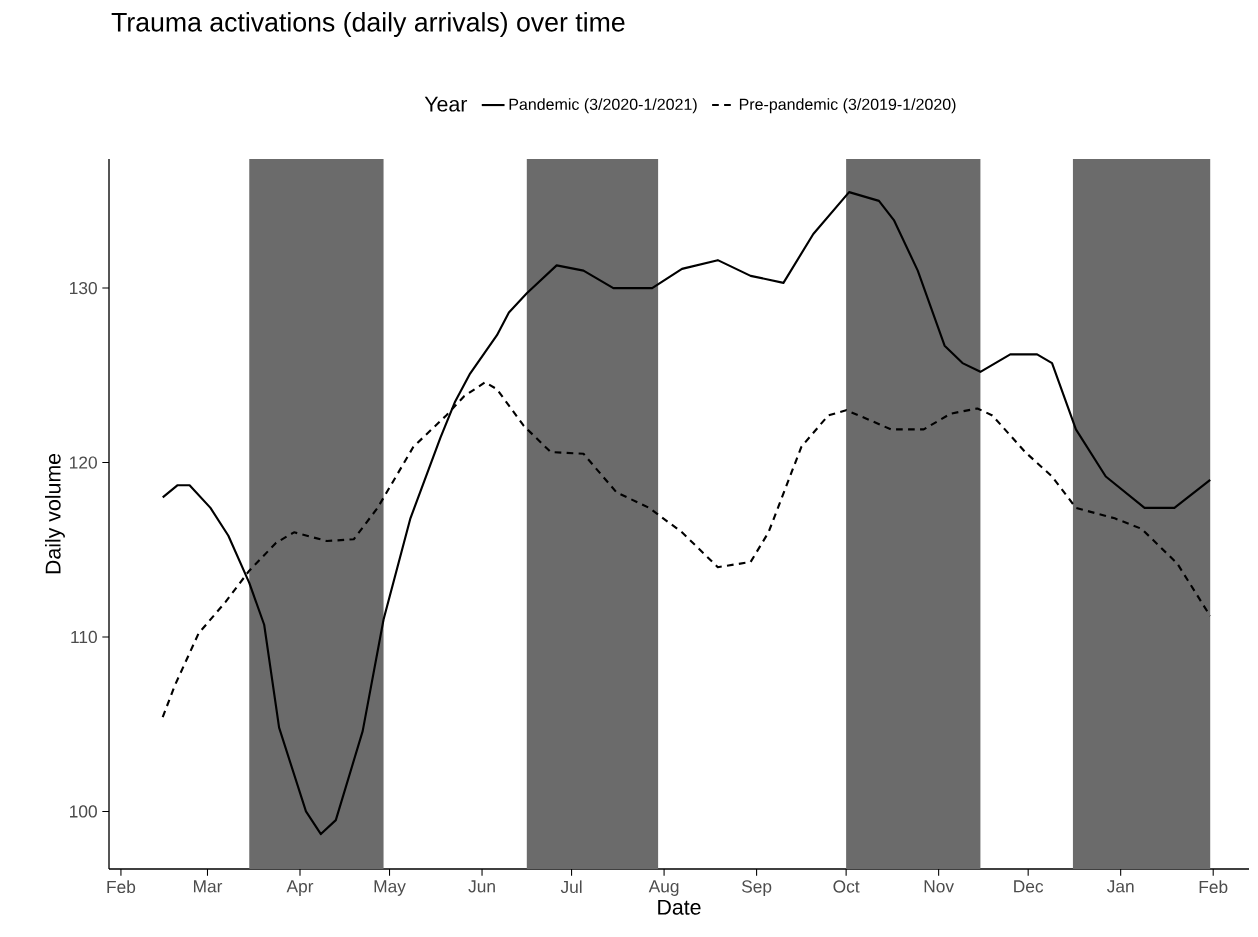  Describe the element at coordinates (571, 887) in the screenshot. I see `x-tick-label: Jul` at that location.